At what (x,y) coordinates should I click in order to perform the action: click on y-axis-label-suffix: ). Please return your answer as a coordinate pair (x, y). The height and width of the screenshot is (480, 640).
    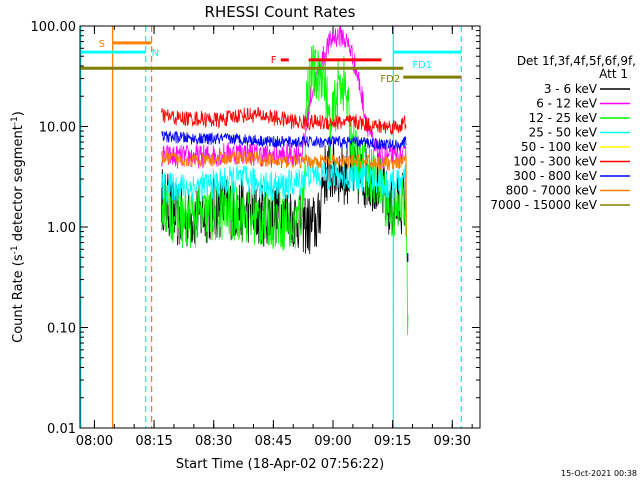
    Looking at the image, I should click on (18, 113).